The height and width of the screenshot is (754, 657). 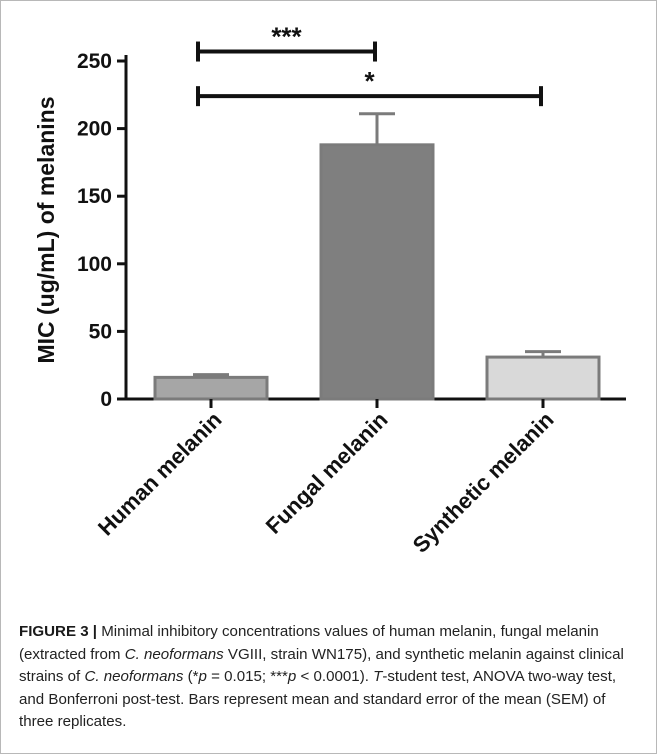 I want to click on caption-t-symbol: T, so click(x=378, y=676).